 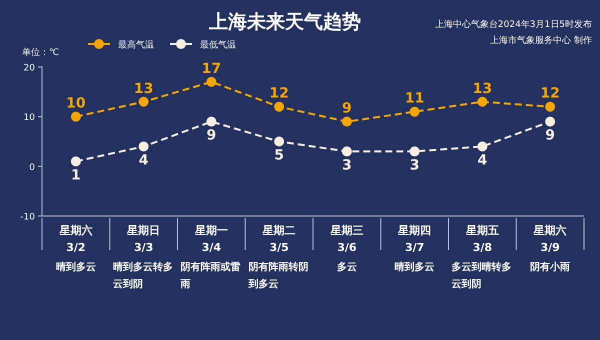 I want to click on data-label: 1, so click(x=76, y=175).